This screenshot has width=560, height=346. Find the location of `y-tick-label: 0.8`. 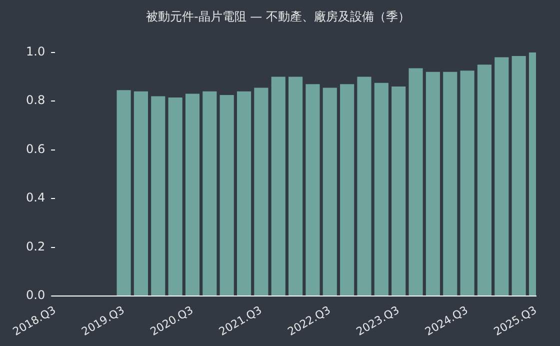

y-tick-label: 0.8 is located at coordinates (36, 100).